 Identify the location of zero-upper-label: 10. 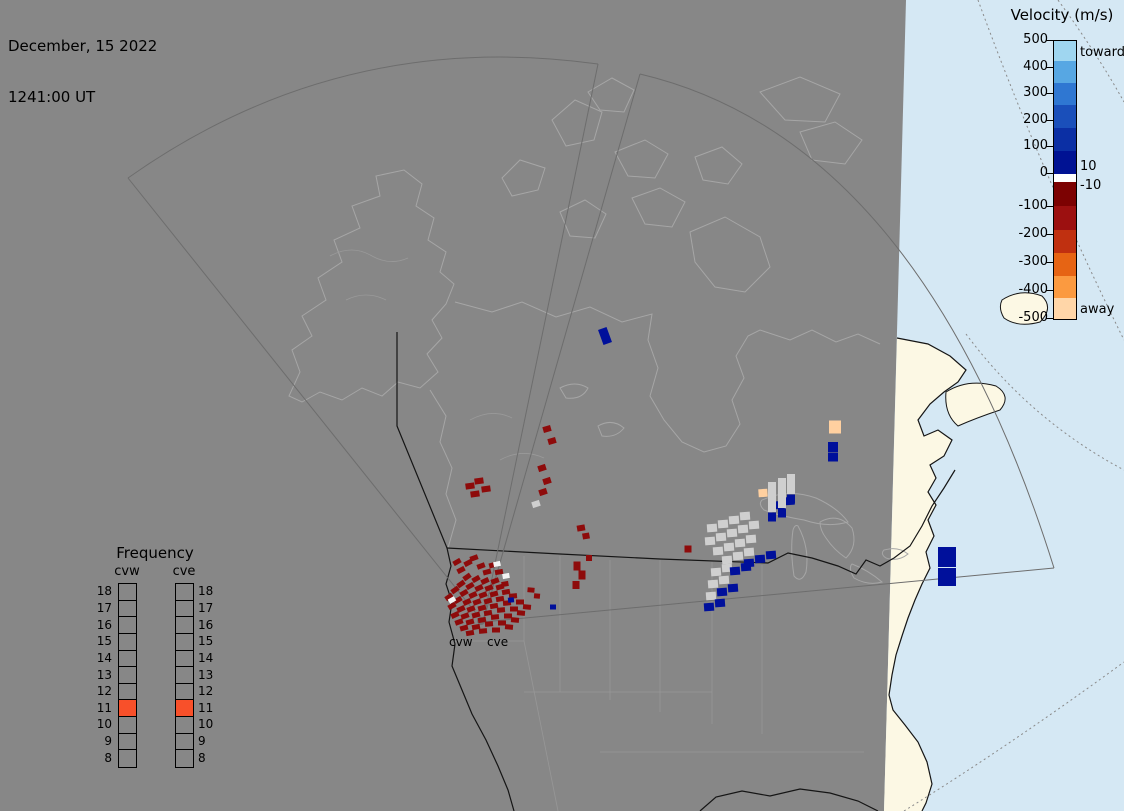
(1088, 166).